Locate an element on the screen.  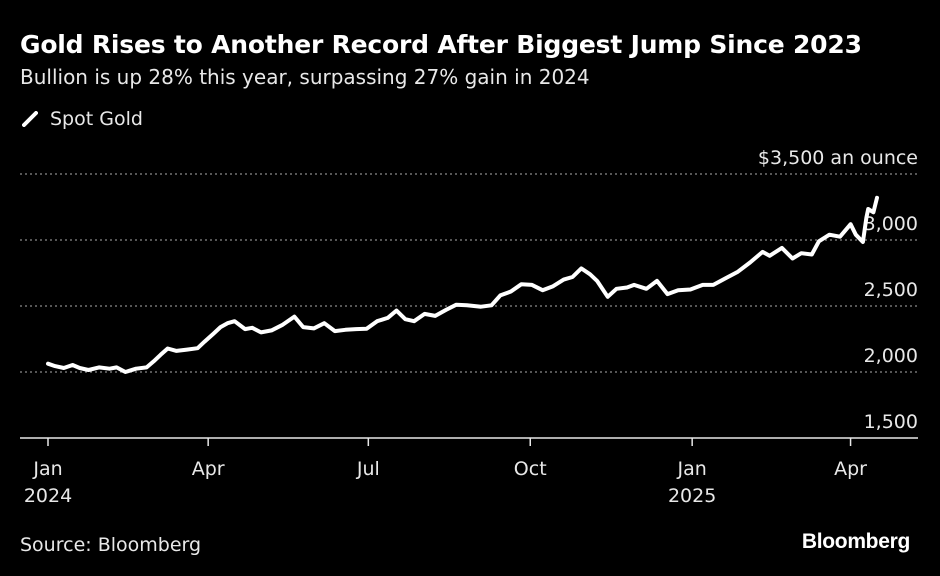
y-axis-labels: $3,500 an ounce 3,000 2,500 2,000 1,500 is located at coordinates (838, 290).